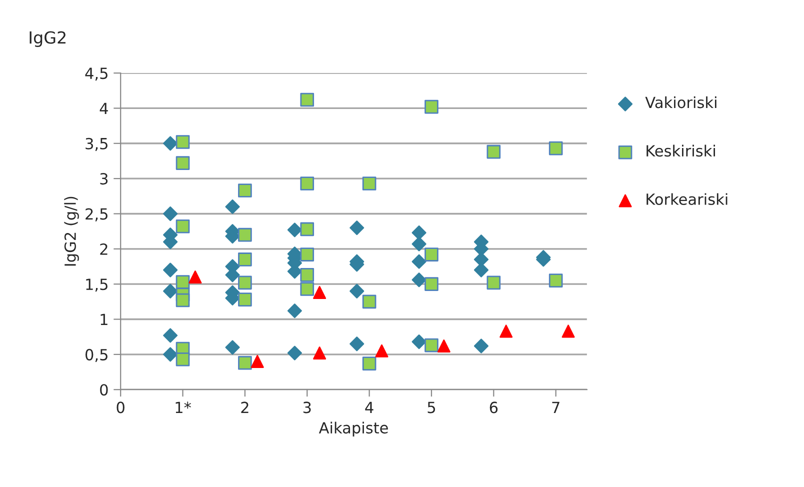 Image resolution: width=804 pixels, height=487 pixels. I want to click on x-tick-label: 0, so click(120, 408).